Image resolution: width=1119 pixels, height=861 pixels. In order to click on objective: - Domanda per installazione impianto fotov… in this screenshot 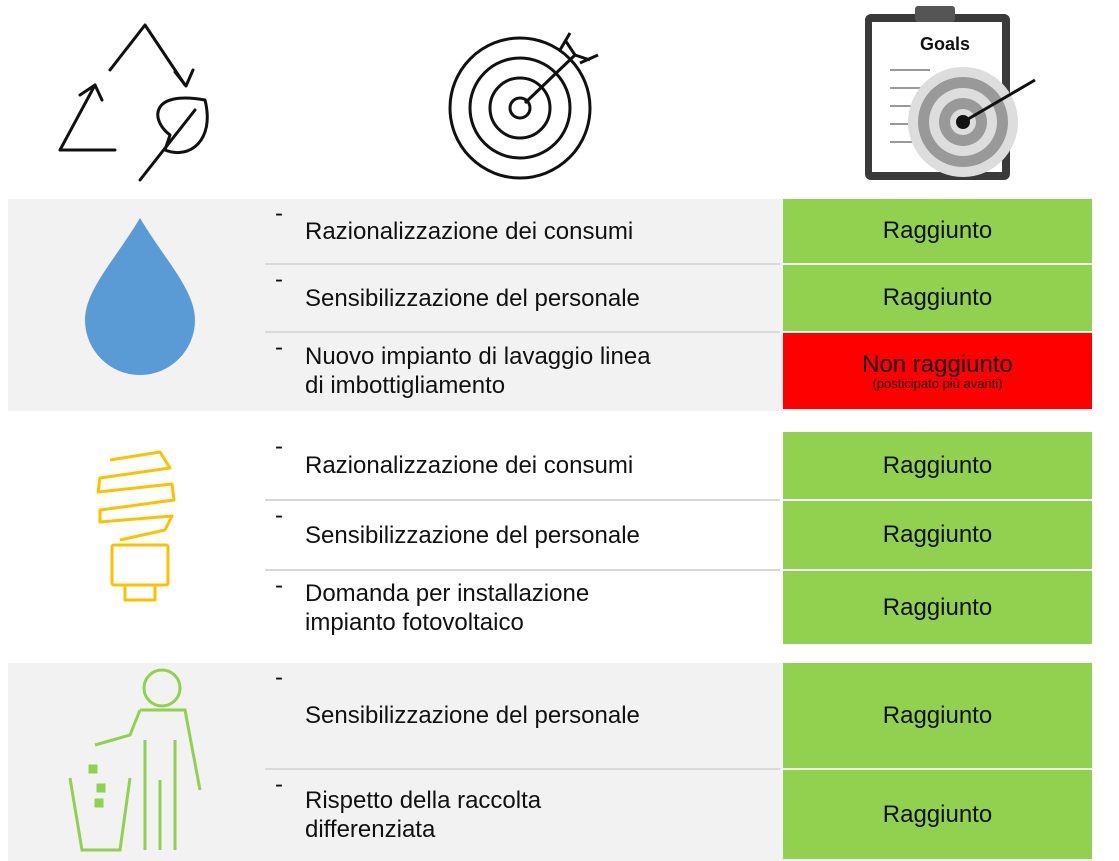, I will do `click(522, 607)`.